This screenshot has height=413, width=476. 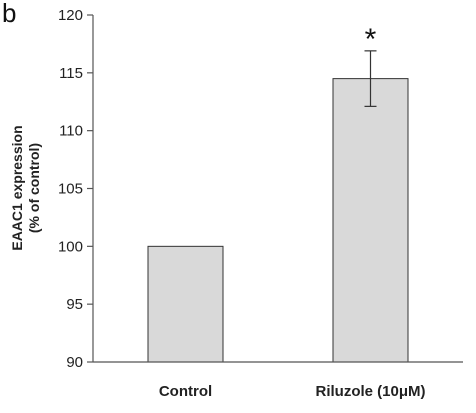 I want to click on y-tick-label: 100, so click(x=70, y=246).